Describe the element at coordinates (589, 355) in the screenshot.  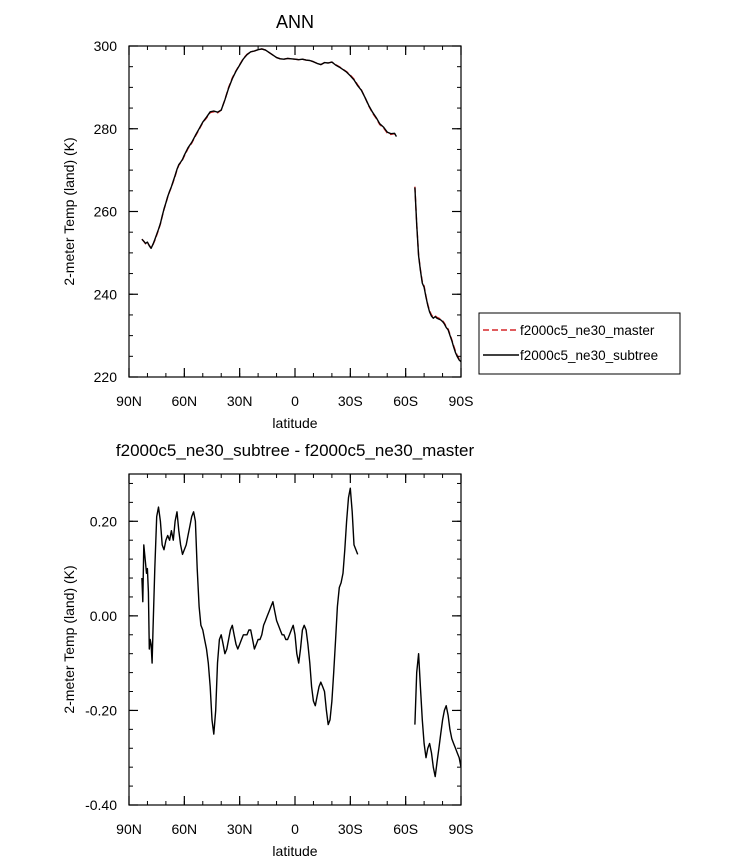
I see `legend-entry-label: f2000c5_ne30_subtree` at that location.